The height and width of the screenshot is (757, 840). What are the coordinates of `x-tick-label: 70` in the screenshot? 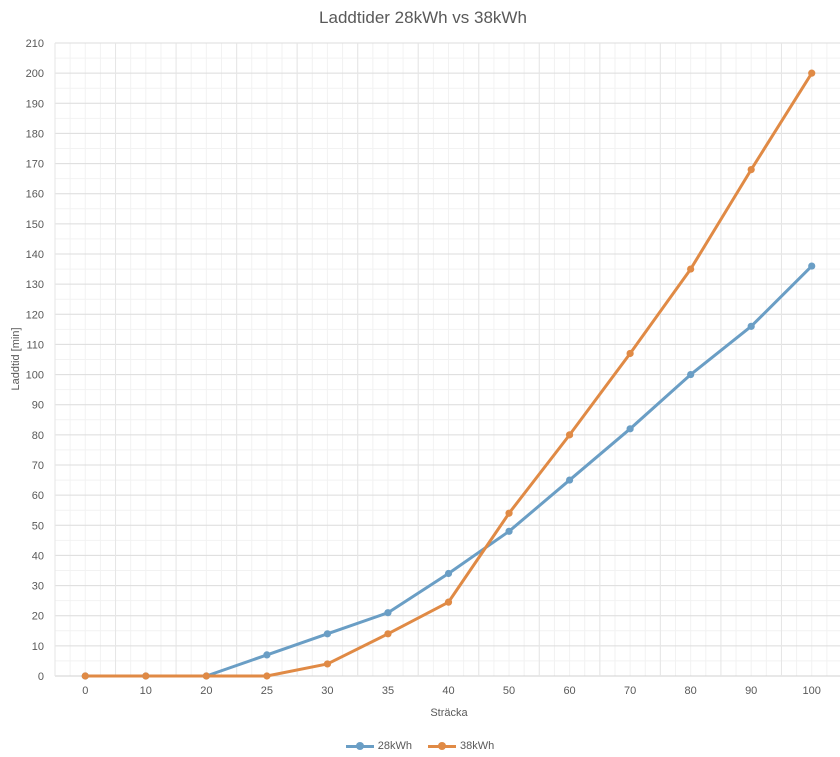 It's located at (630, 691).